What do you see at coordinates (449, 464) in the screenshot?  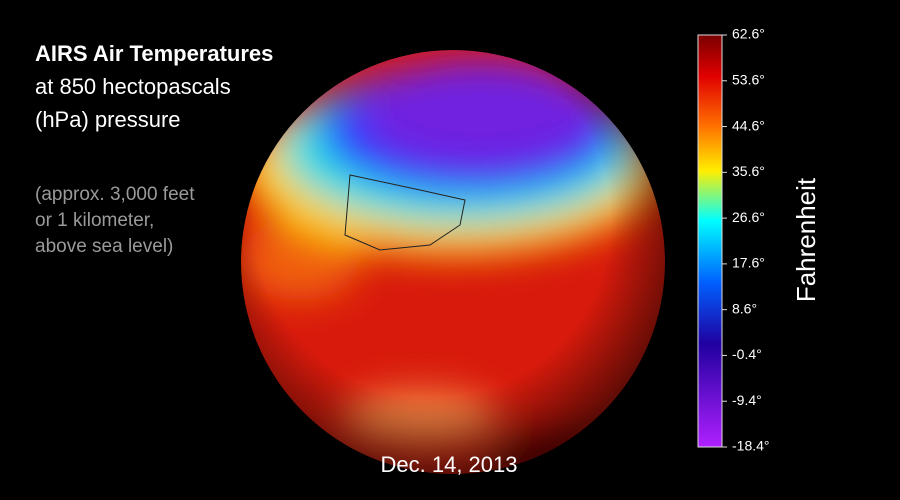 I see `date: Dec. 14, 2013` at bounding box center [449, 464].